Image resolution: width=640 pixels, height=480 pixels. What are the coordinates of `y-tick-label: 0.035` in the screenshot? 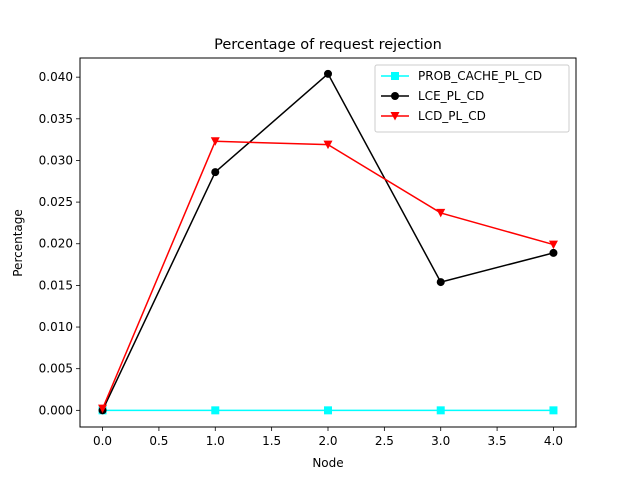 It's located at (56, 119).